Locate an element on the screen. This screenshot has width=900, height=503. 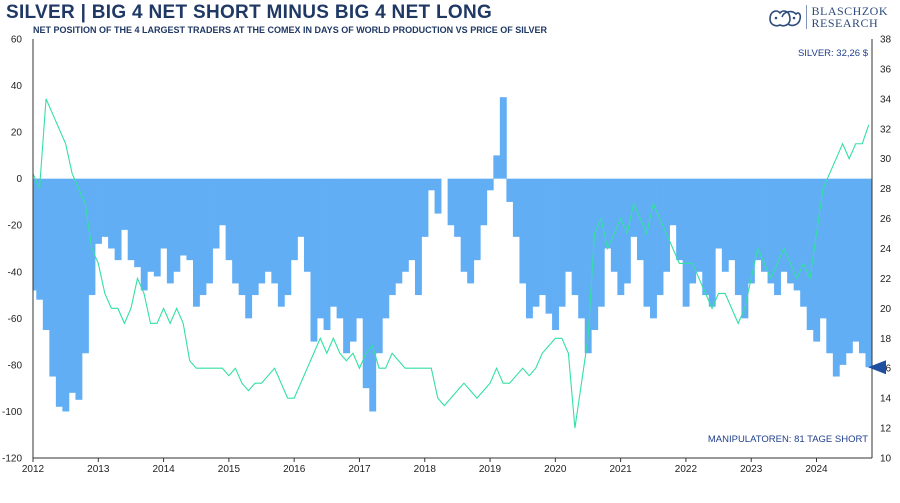
brand-logo: BLASCHZOK RESEARCH is located at coordinates (828, 17).